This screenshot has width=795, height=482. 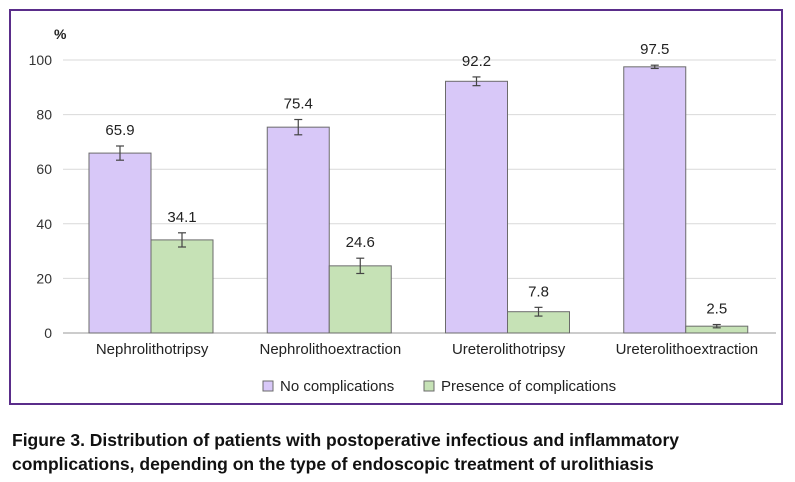 What do you see at coordinates (48, 333) in the screenshot?
I see `y-tick-label: 0` at bounding box center [48, 333].